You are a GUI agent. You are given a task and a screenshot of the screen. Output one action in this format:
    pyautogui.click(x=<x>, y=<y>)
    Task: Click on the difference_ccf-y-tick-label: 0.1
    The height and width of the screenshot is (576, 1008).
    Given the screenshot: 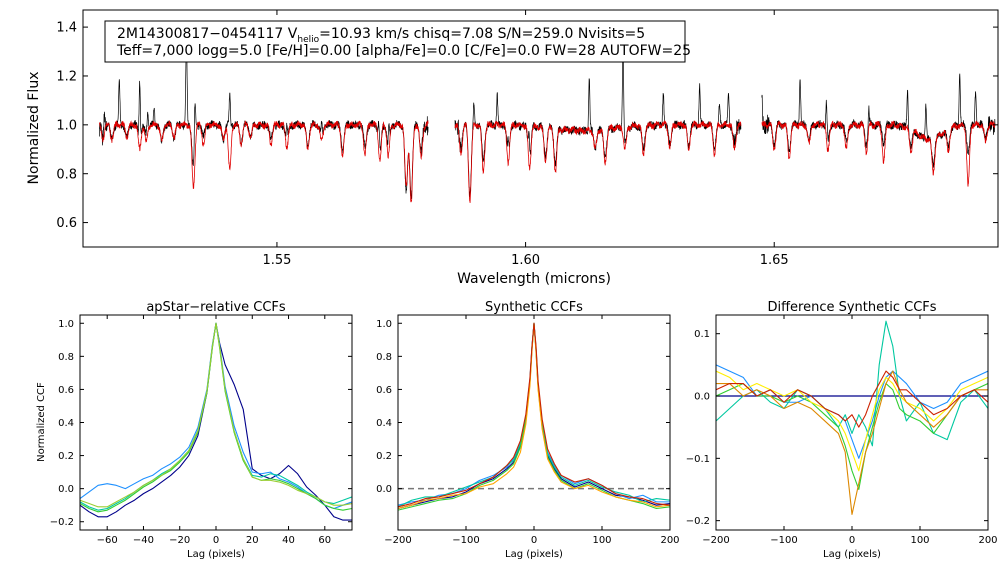 What is the action you would take?
    pyautogui.click(x=702, y=334)
    